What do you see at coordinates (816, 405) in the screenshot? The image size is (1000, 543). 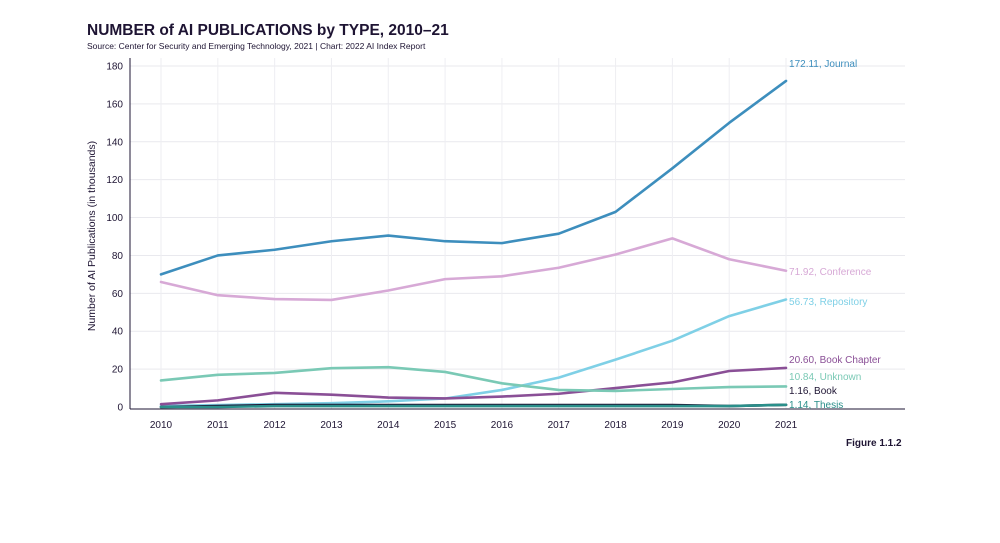 I see `series-end-label: 1.14, Thesis` at bounding box center [816, 405].